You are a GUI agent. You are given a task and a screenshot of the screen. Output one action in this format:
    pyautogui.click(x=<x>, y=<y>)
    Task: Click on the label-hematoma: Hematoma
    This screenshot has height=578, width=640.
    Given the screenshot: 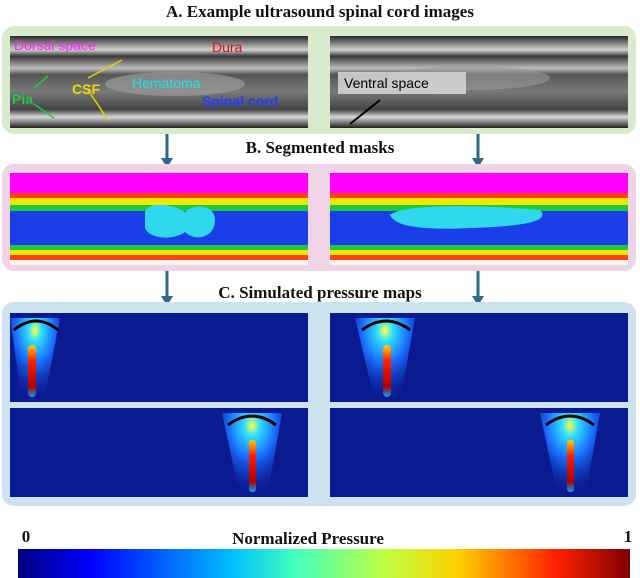 What is the action you would take?
    pyautogui.click(x=166, y=83)
    